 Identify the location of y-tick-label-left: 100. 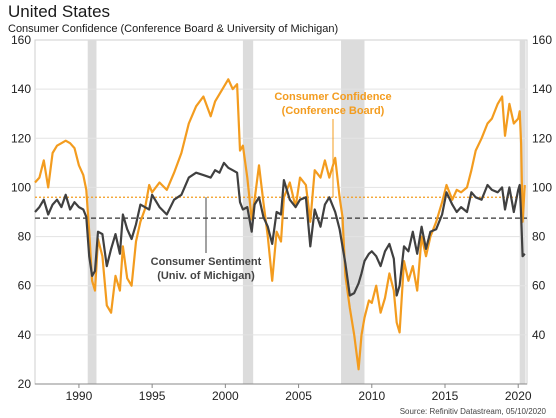
(21, 187).